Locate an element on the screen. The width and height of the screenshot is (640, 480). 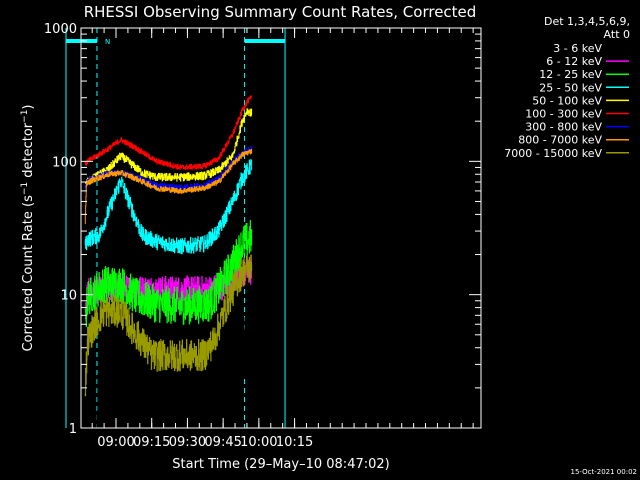
y-axis-label-post: ) is located at coordinates (28, 106).